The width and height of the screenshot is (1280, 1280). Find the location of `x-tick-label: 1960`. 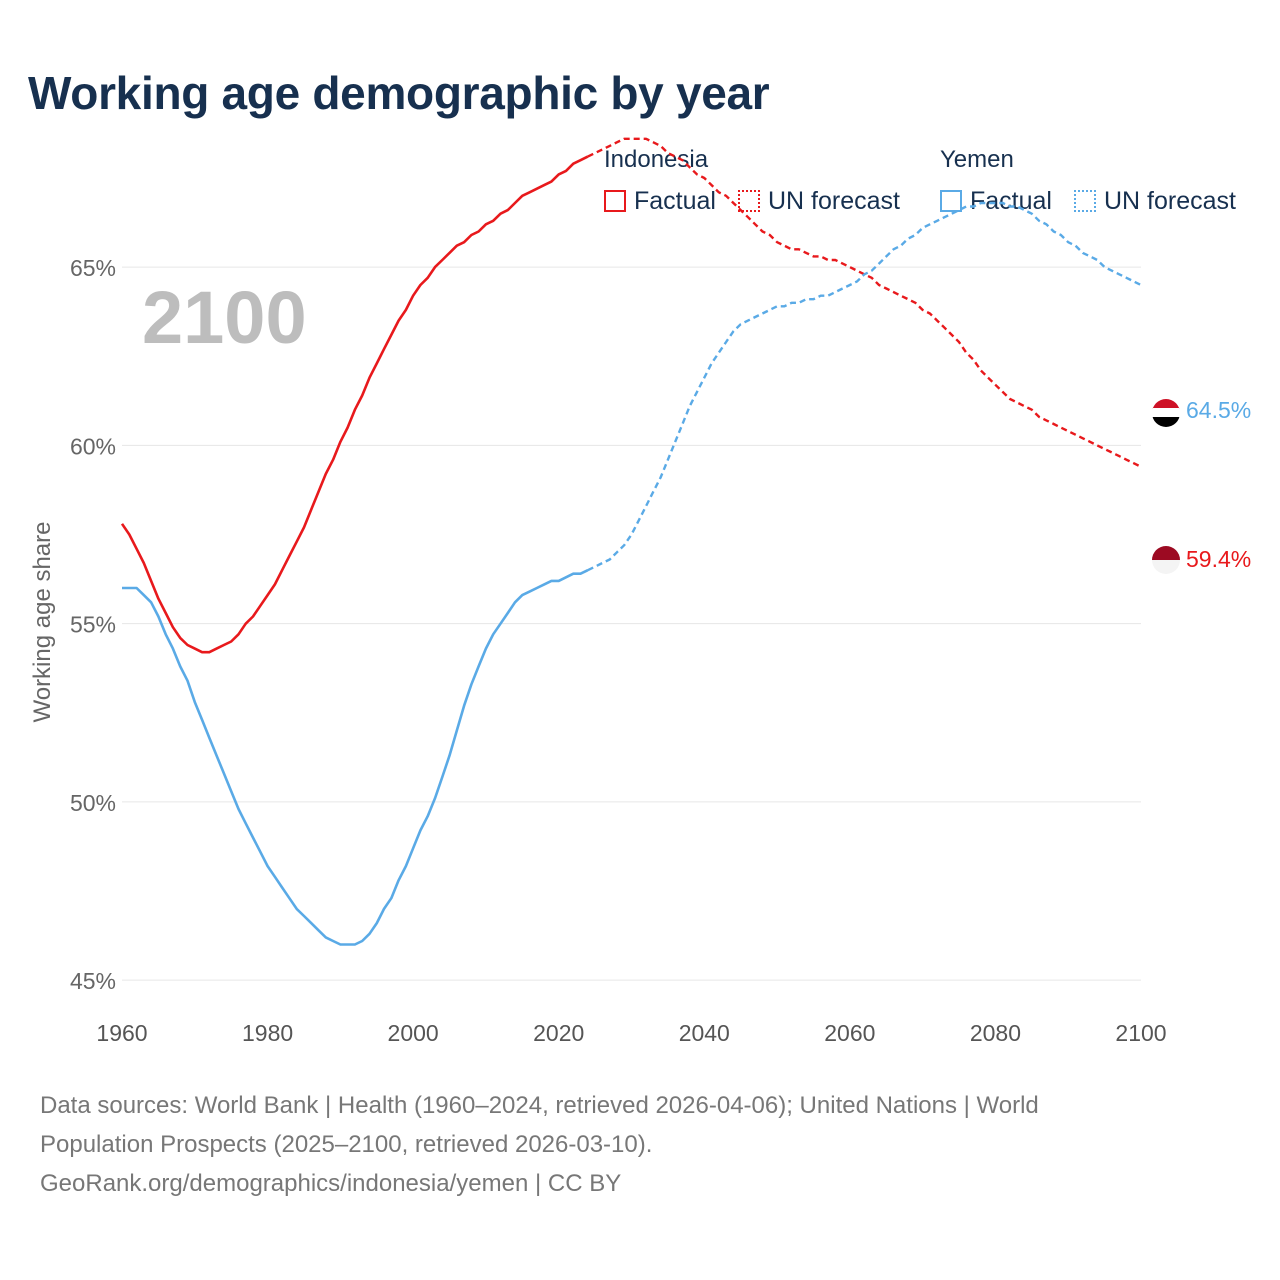

x-tick-label: 1960 is located at coordinates (121, 1033).